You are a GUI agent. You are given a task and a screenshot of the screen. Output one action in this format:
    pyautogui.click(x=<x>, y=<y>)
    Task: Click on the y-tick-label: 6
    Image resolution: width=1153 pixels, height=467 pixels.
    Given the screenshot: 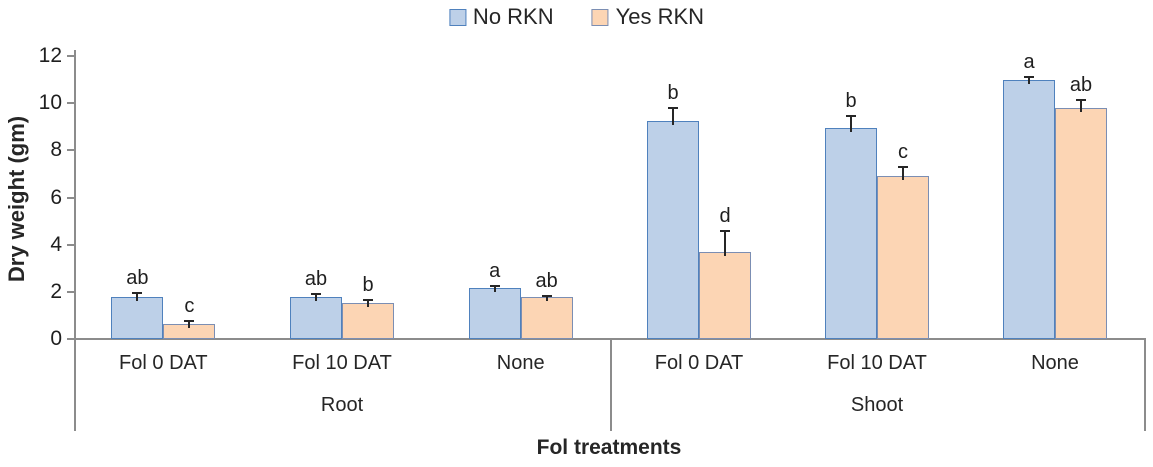 What is the action you would take?
    pyautogui.click(x=56, y=197)
    